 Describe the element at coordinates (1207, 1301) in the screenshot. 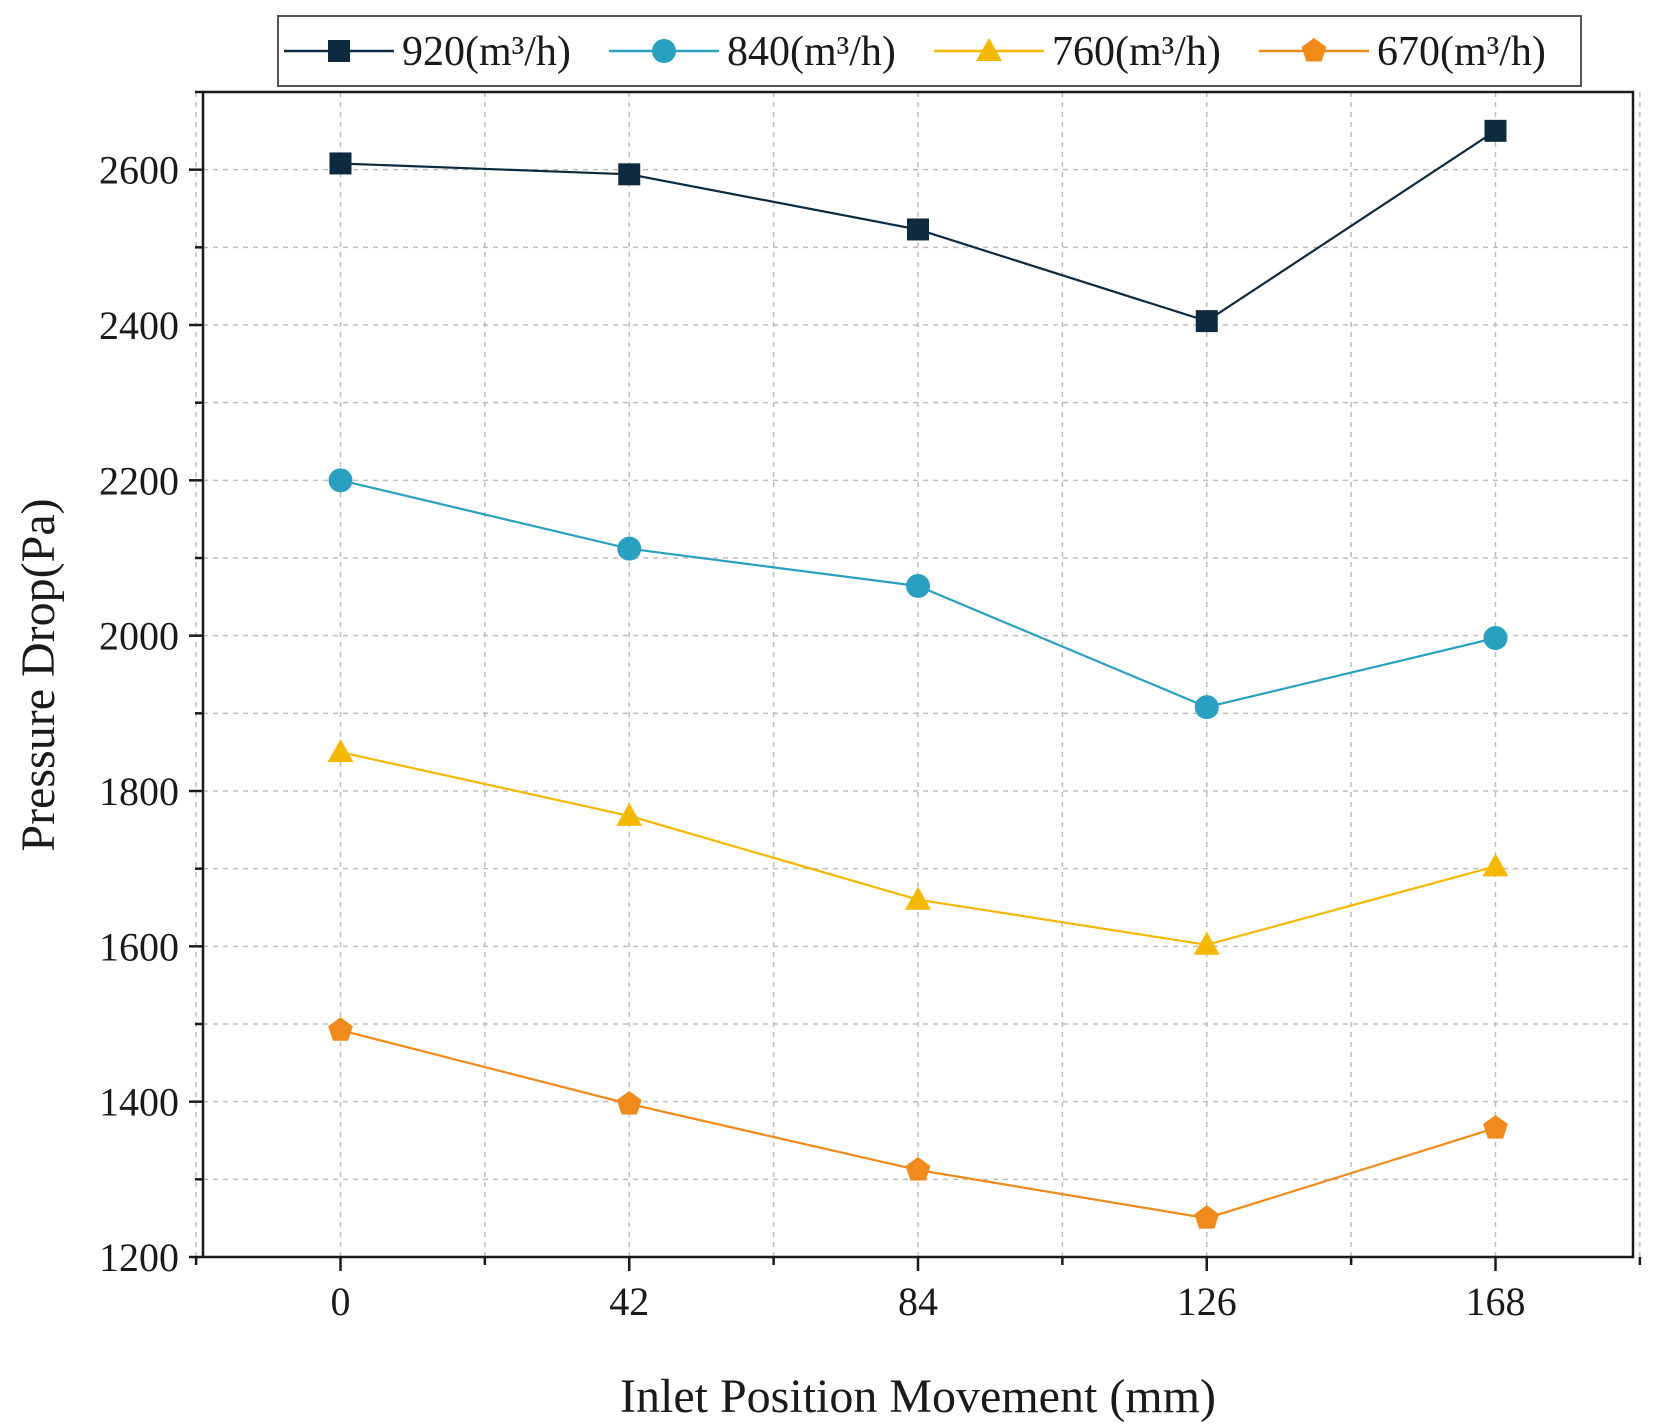

I see `x-tick-label: 126` at that location.